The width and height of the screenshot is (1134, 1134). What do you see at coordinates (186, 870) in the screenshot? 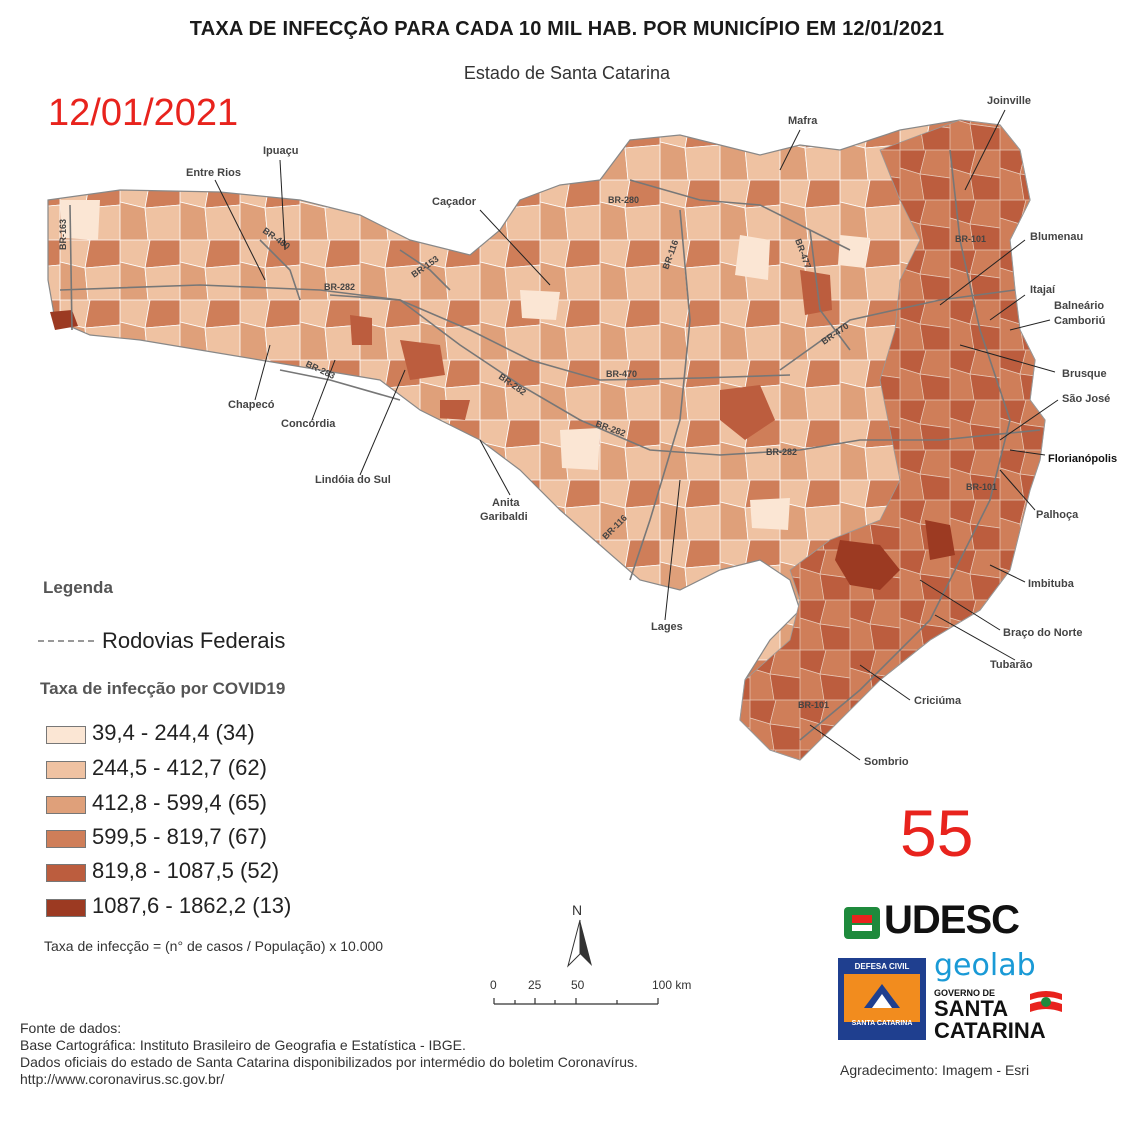
I see `legend-class-label: 819,8 - 1087,5 (52)` at bounding box center [186, 870].